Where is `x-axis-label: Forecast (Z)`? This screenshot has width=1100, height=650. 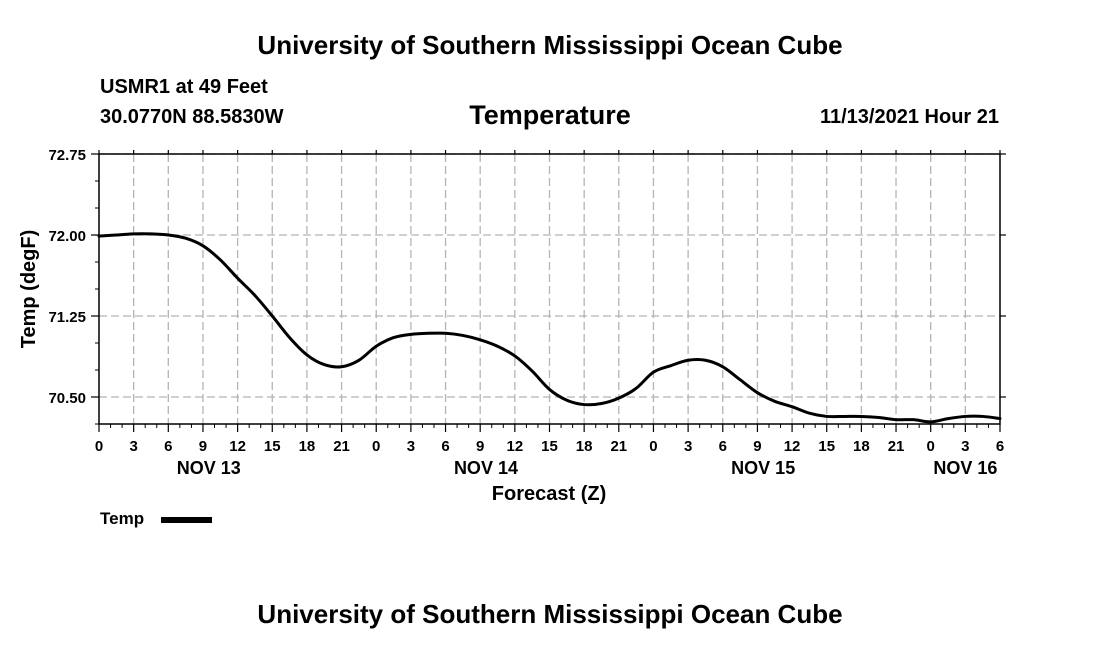 x-axis-label: Forecast (Z) is located at coordinates (549, 494).